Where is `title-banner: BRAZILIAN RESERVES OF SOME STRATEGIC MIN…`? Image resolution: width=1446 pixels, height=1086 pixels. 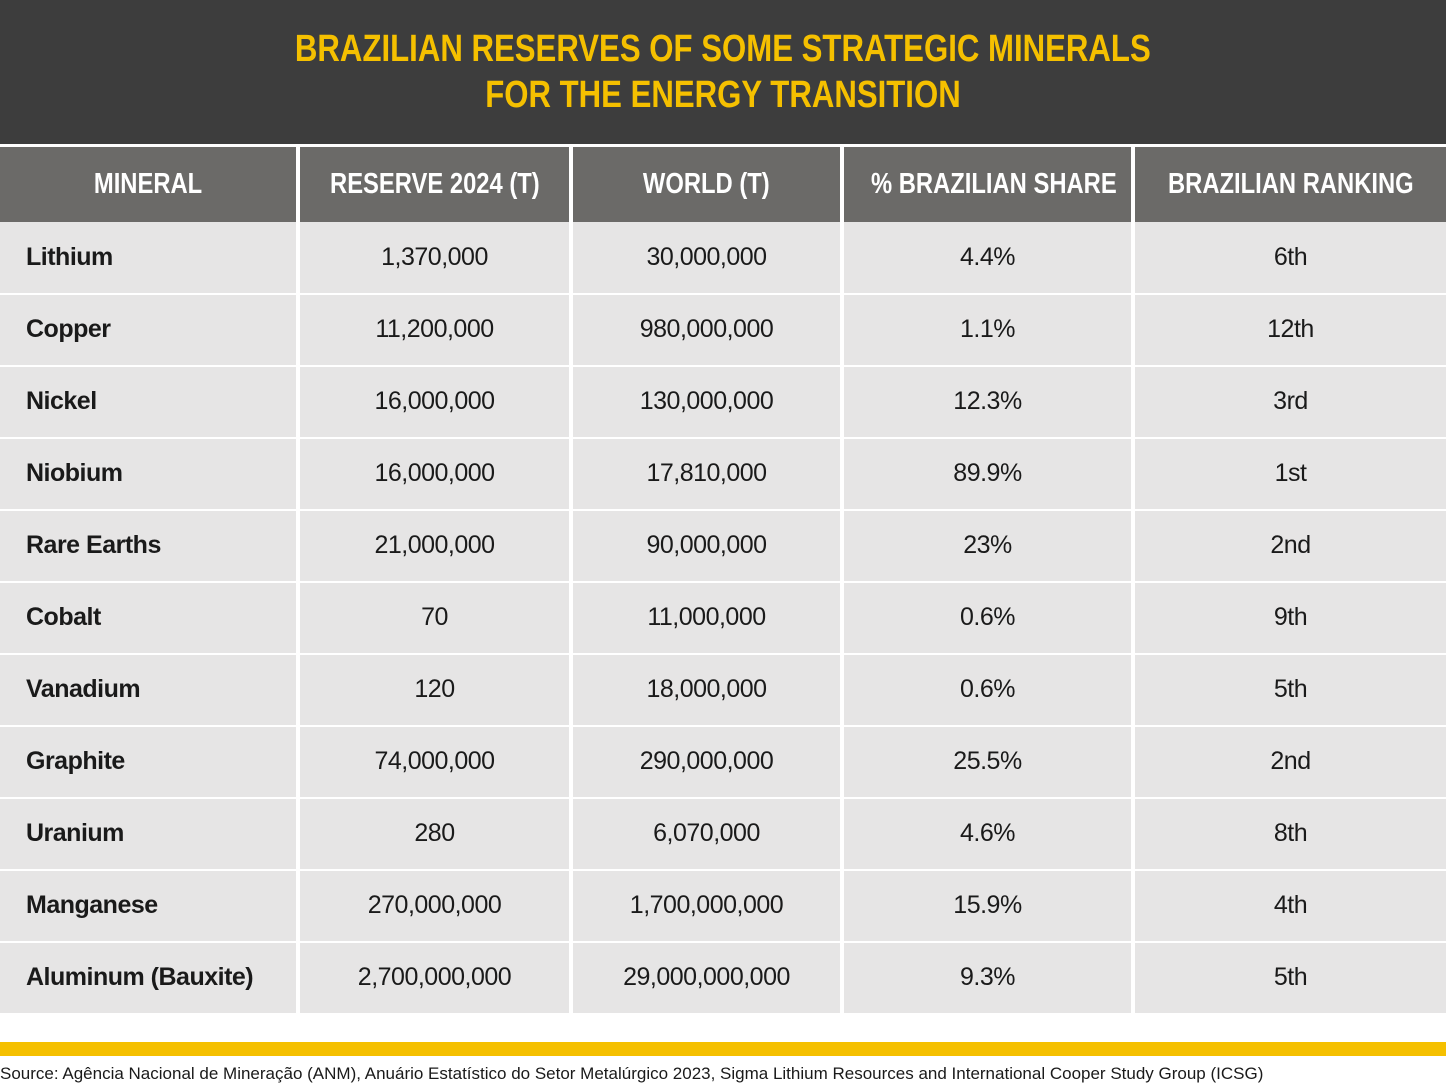 title-banner: BRAZILIAN RESERVES OF SOME STRATEGIC MIN… is located at coordinates (723, 72).